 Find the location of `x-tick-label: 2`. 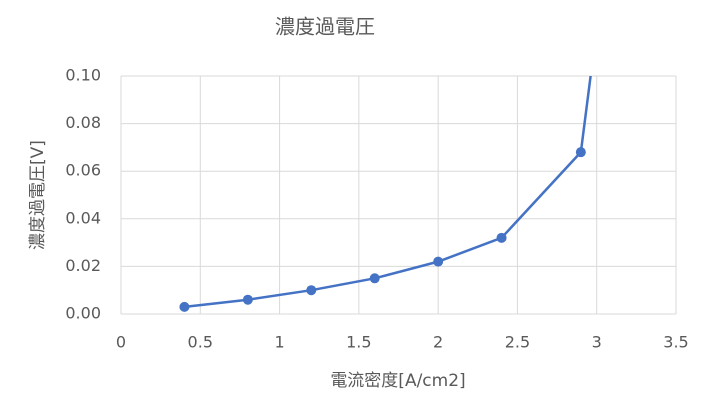

x-tick-label: 2 is located at coordinates (438, 342).